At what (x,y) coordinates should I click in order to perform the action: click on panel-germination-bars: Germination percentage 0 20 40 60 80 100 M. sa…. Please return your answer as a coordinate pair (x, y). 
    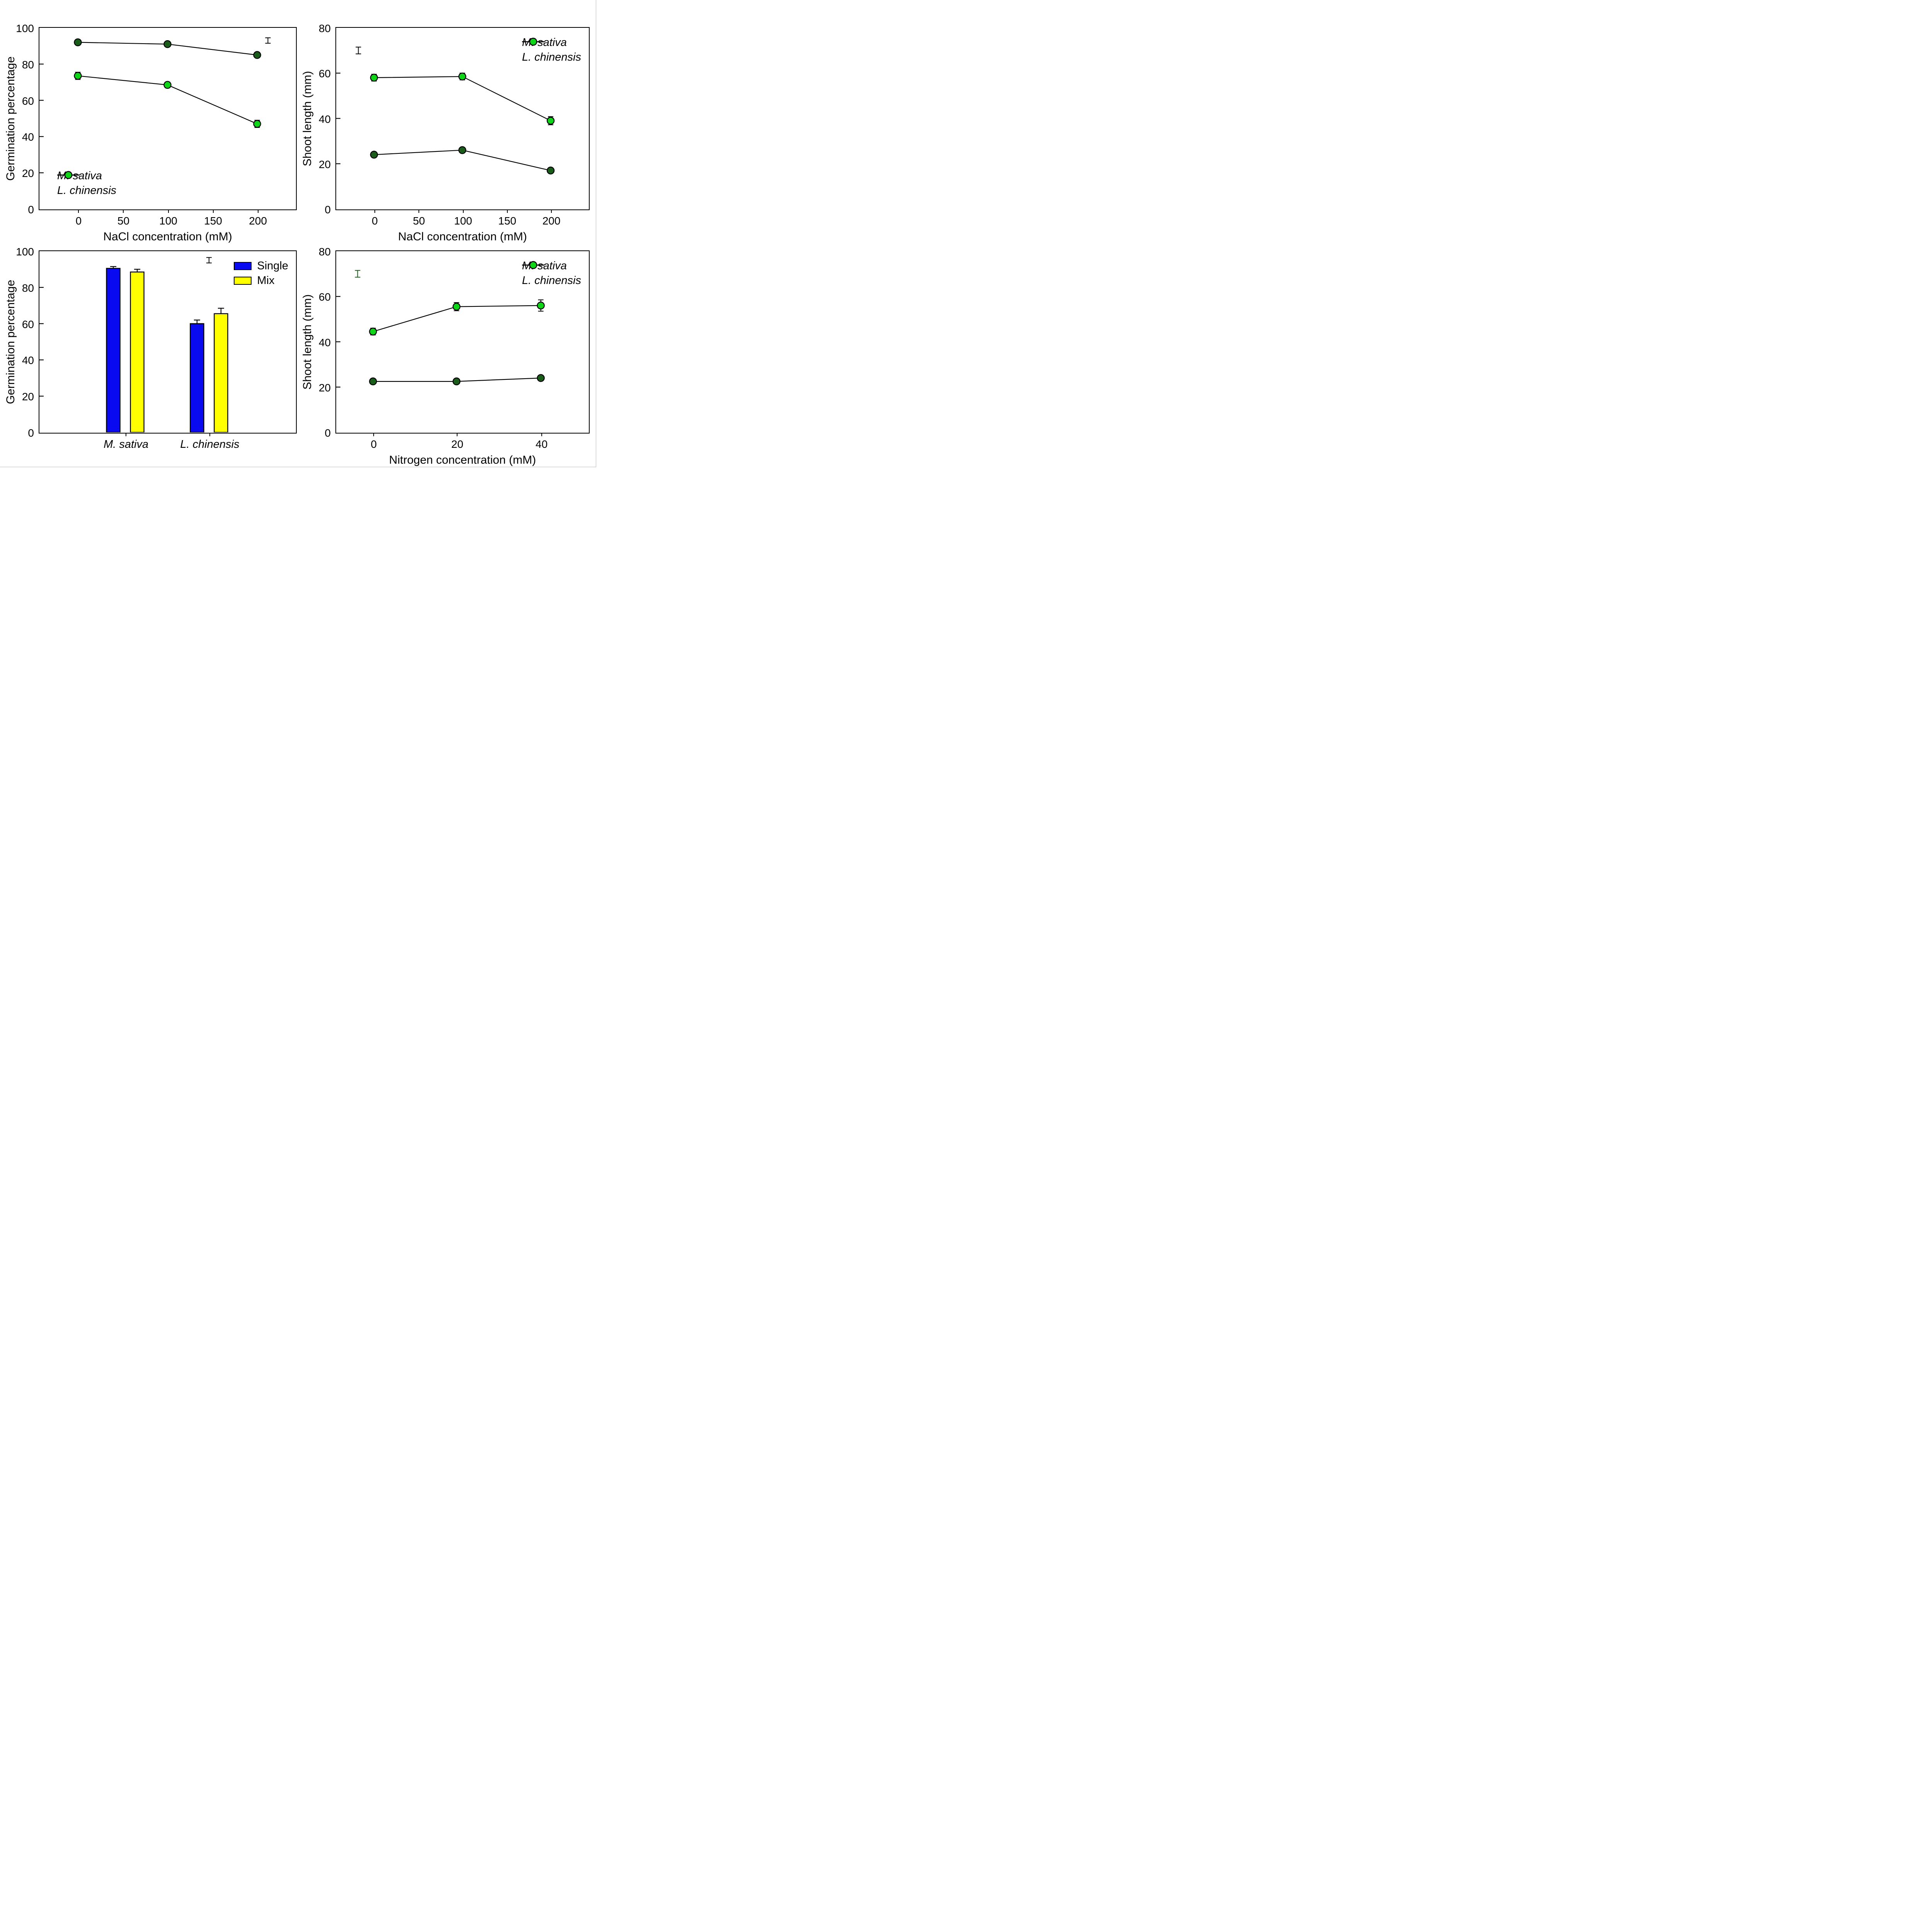
    Looking at the image, I should click on (151, 349).